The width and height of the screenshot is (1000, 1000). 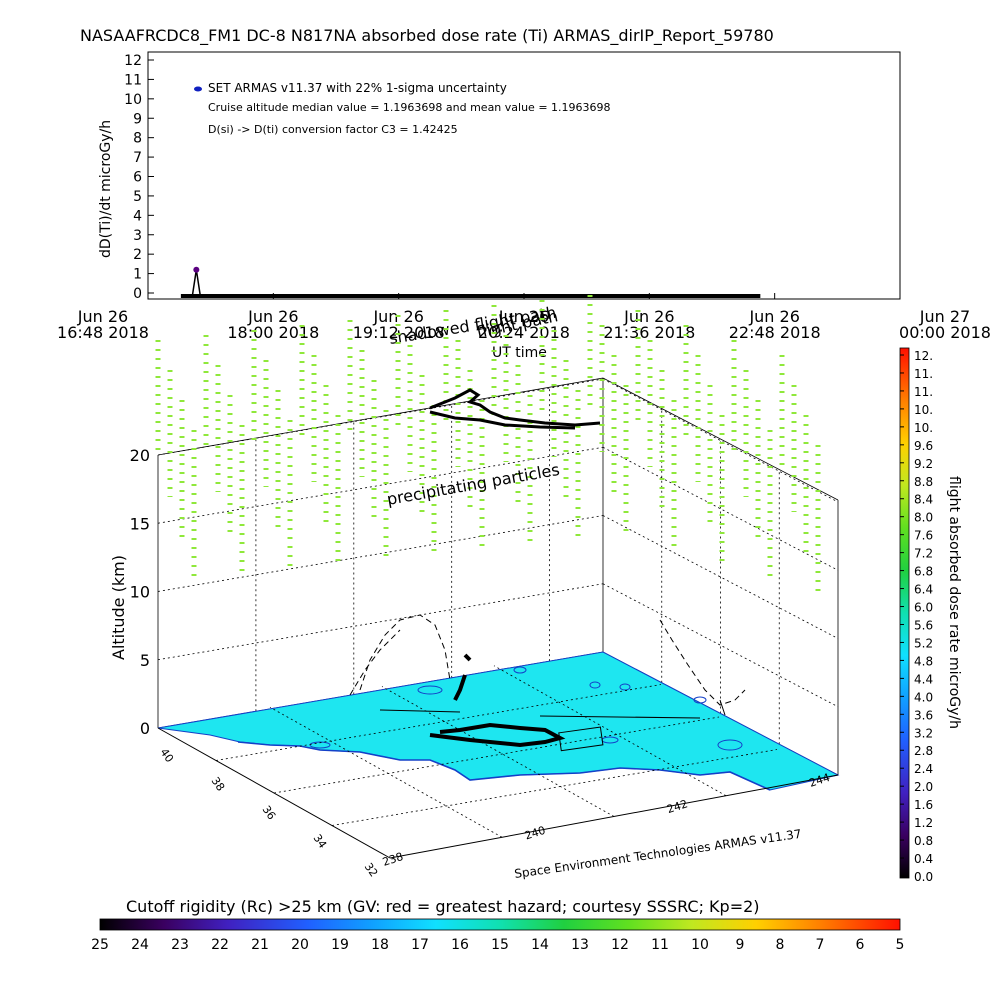 I want to click on right-colorbar-tick-label: 8.0, so click(x=923, y=518).